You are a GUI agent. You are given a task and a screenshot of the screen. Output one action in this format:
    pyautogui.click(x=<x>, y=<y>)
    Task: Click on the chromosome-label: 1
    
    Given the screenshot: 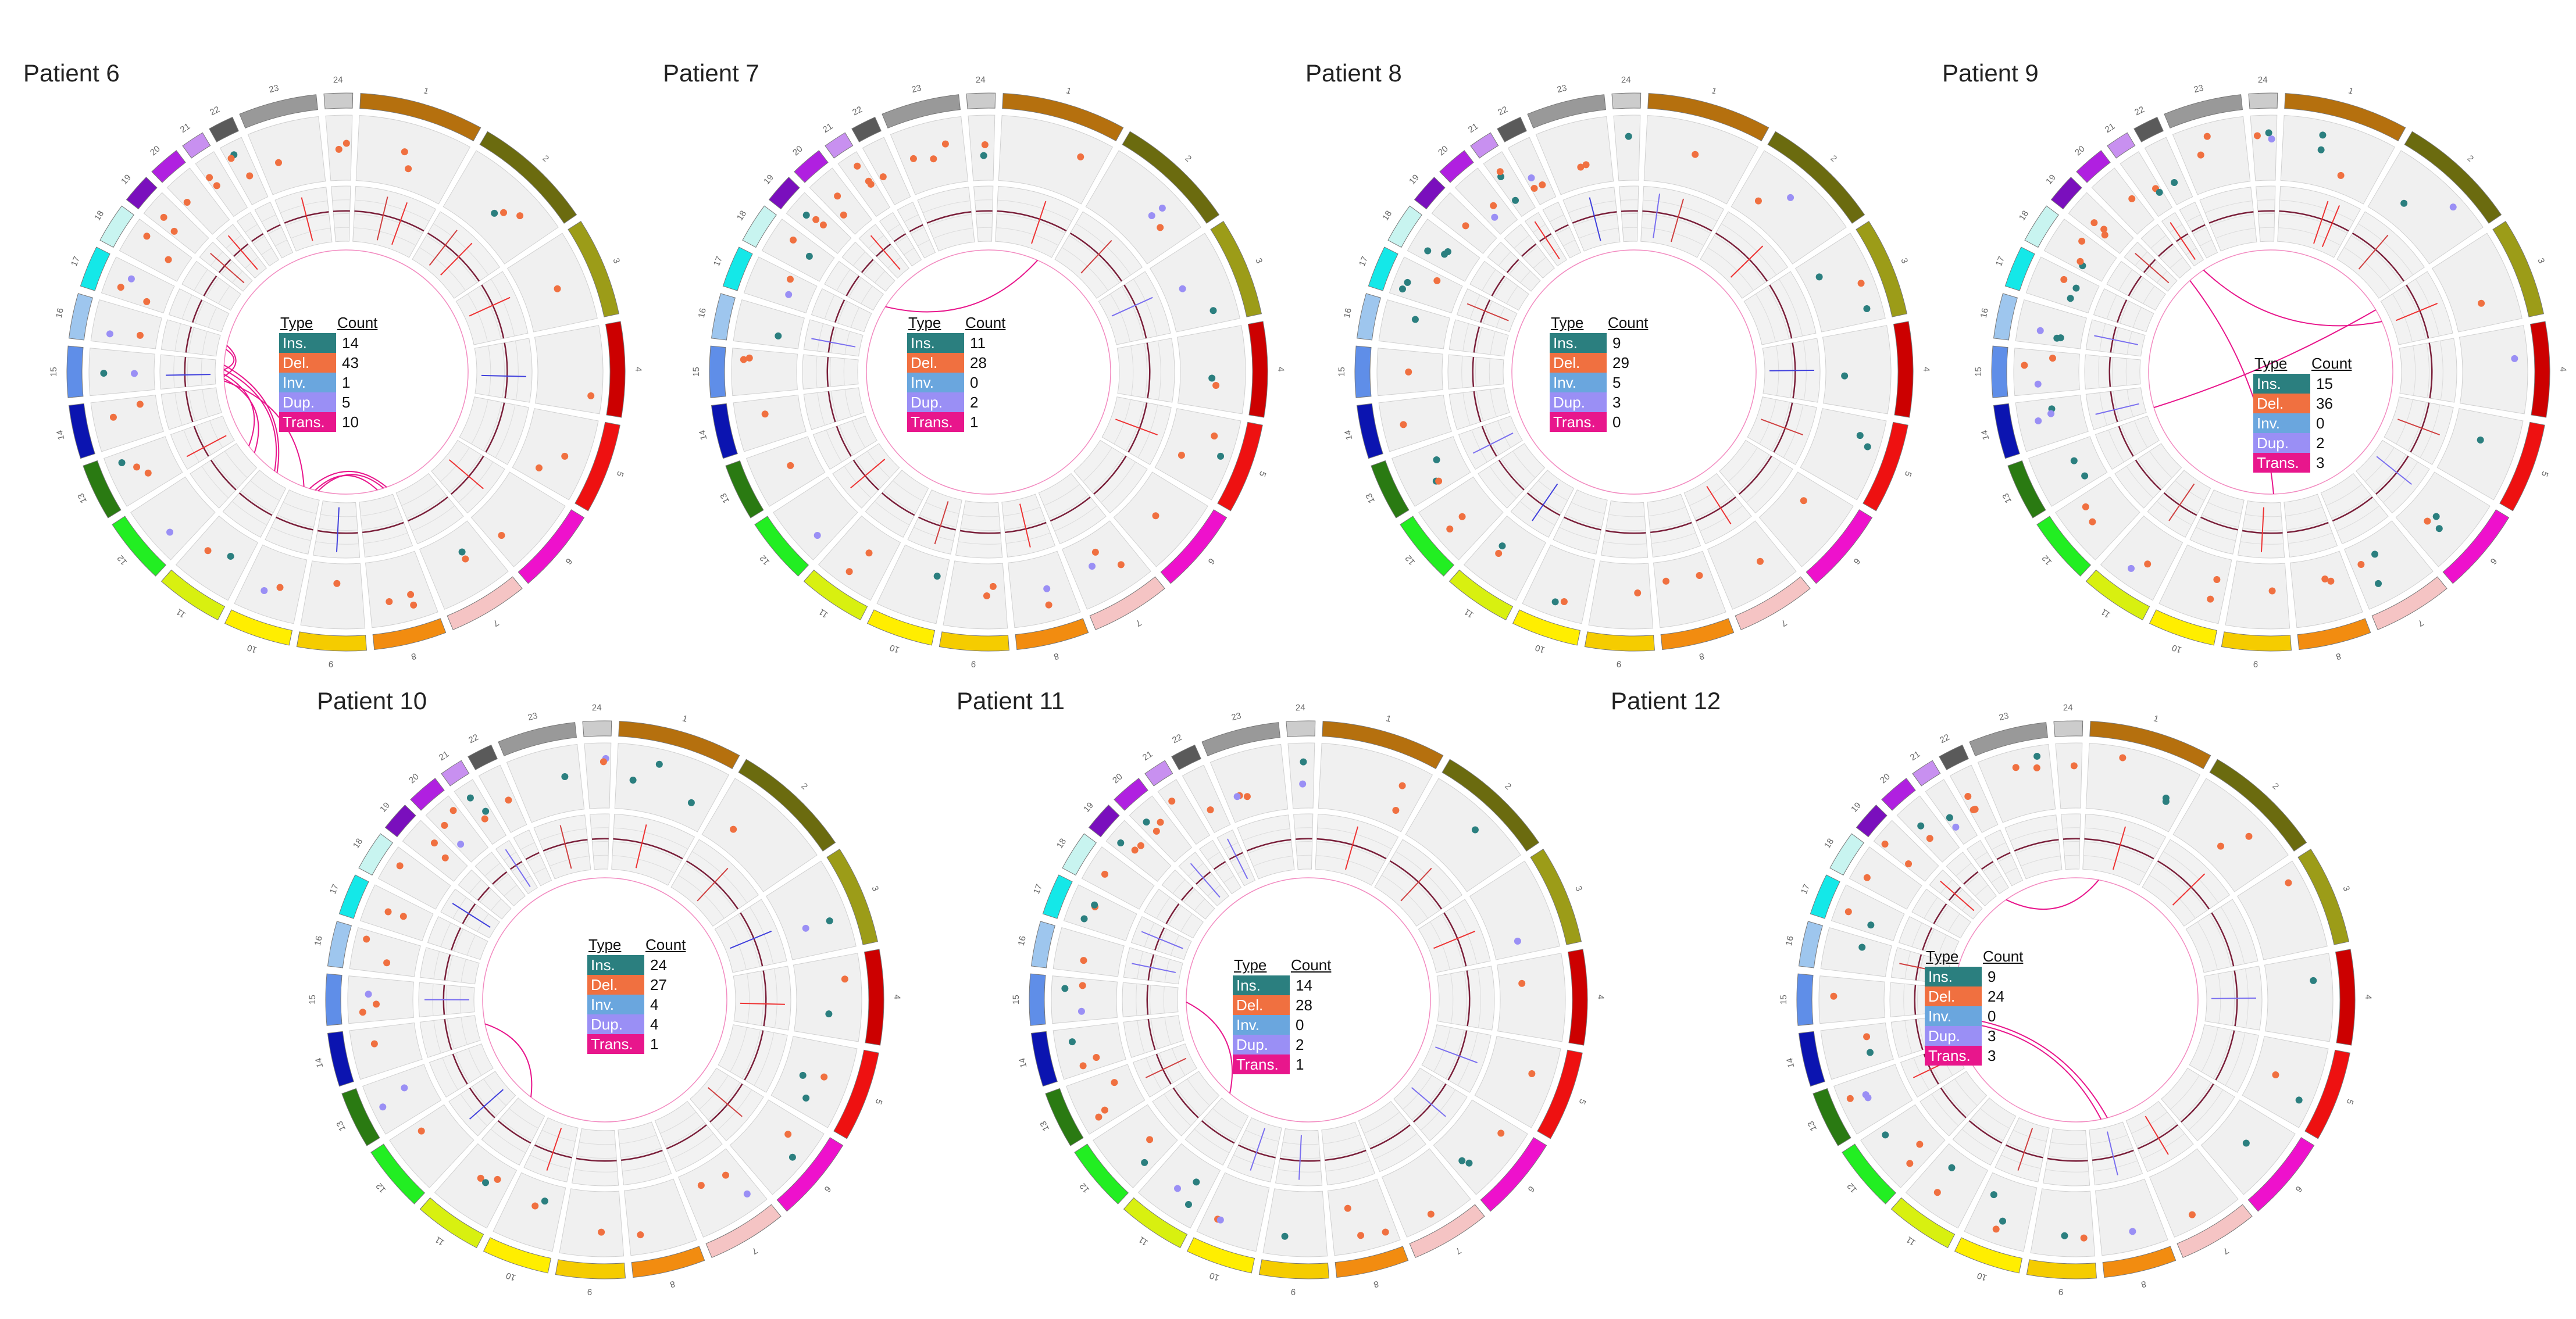 What is the action you would take?
    pyautogui.click(x=2351, y=90)
    